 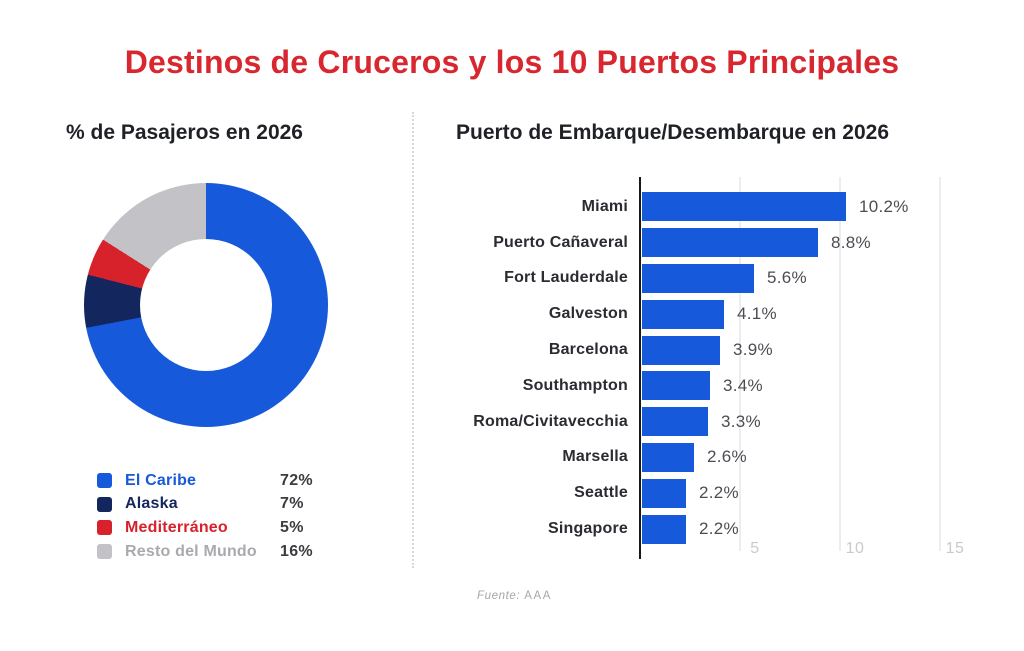 What do you see at coordinates (292, 527) in the screenshot?
I see `legend-value: 5%` at bounding box center [292, 527].